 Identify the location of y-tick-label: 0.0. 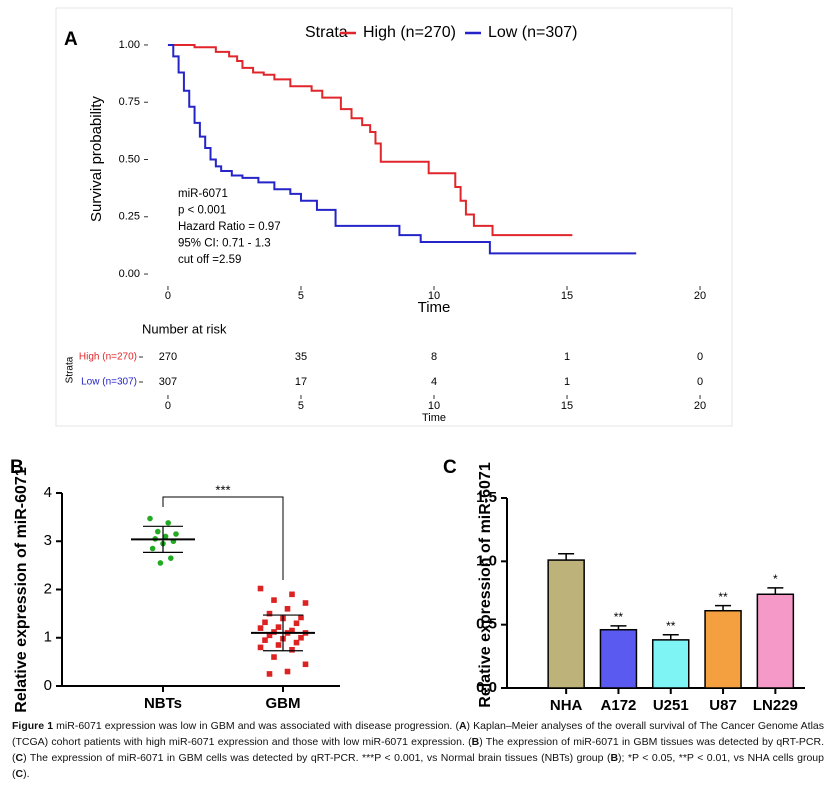
(486, 687).